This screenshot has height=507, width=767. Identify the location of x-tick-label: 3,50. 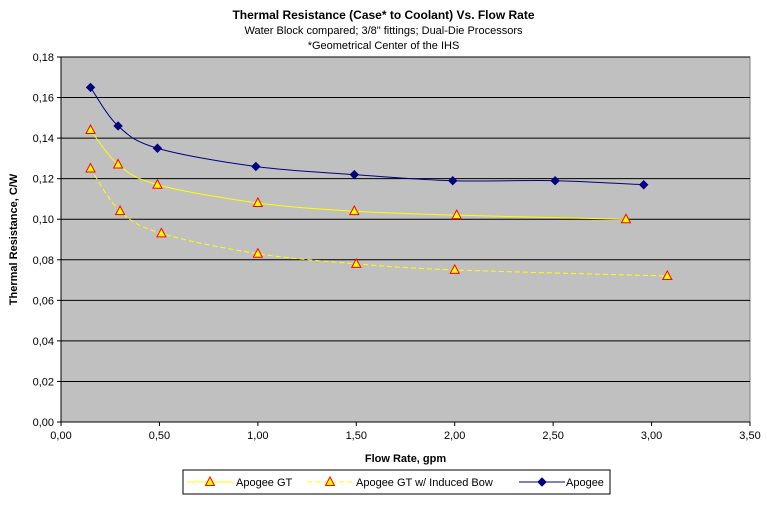
(749, 436).